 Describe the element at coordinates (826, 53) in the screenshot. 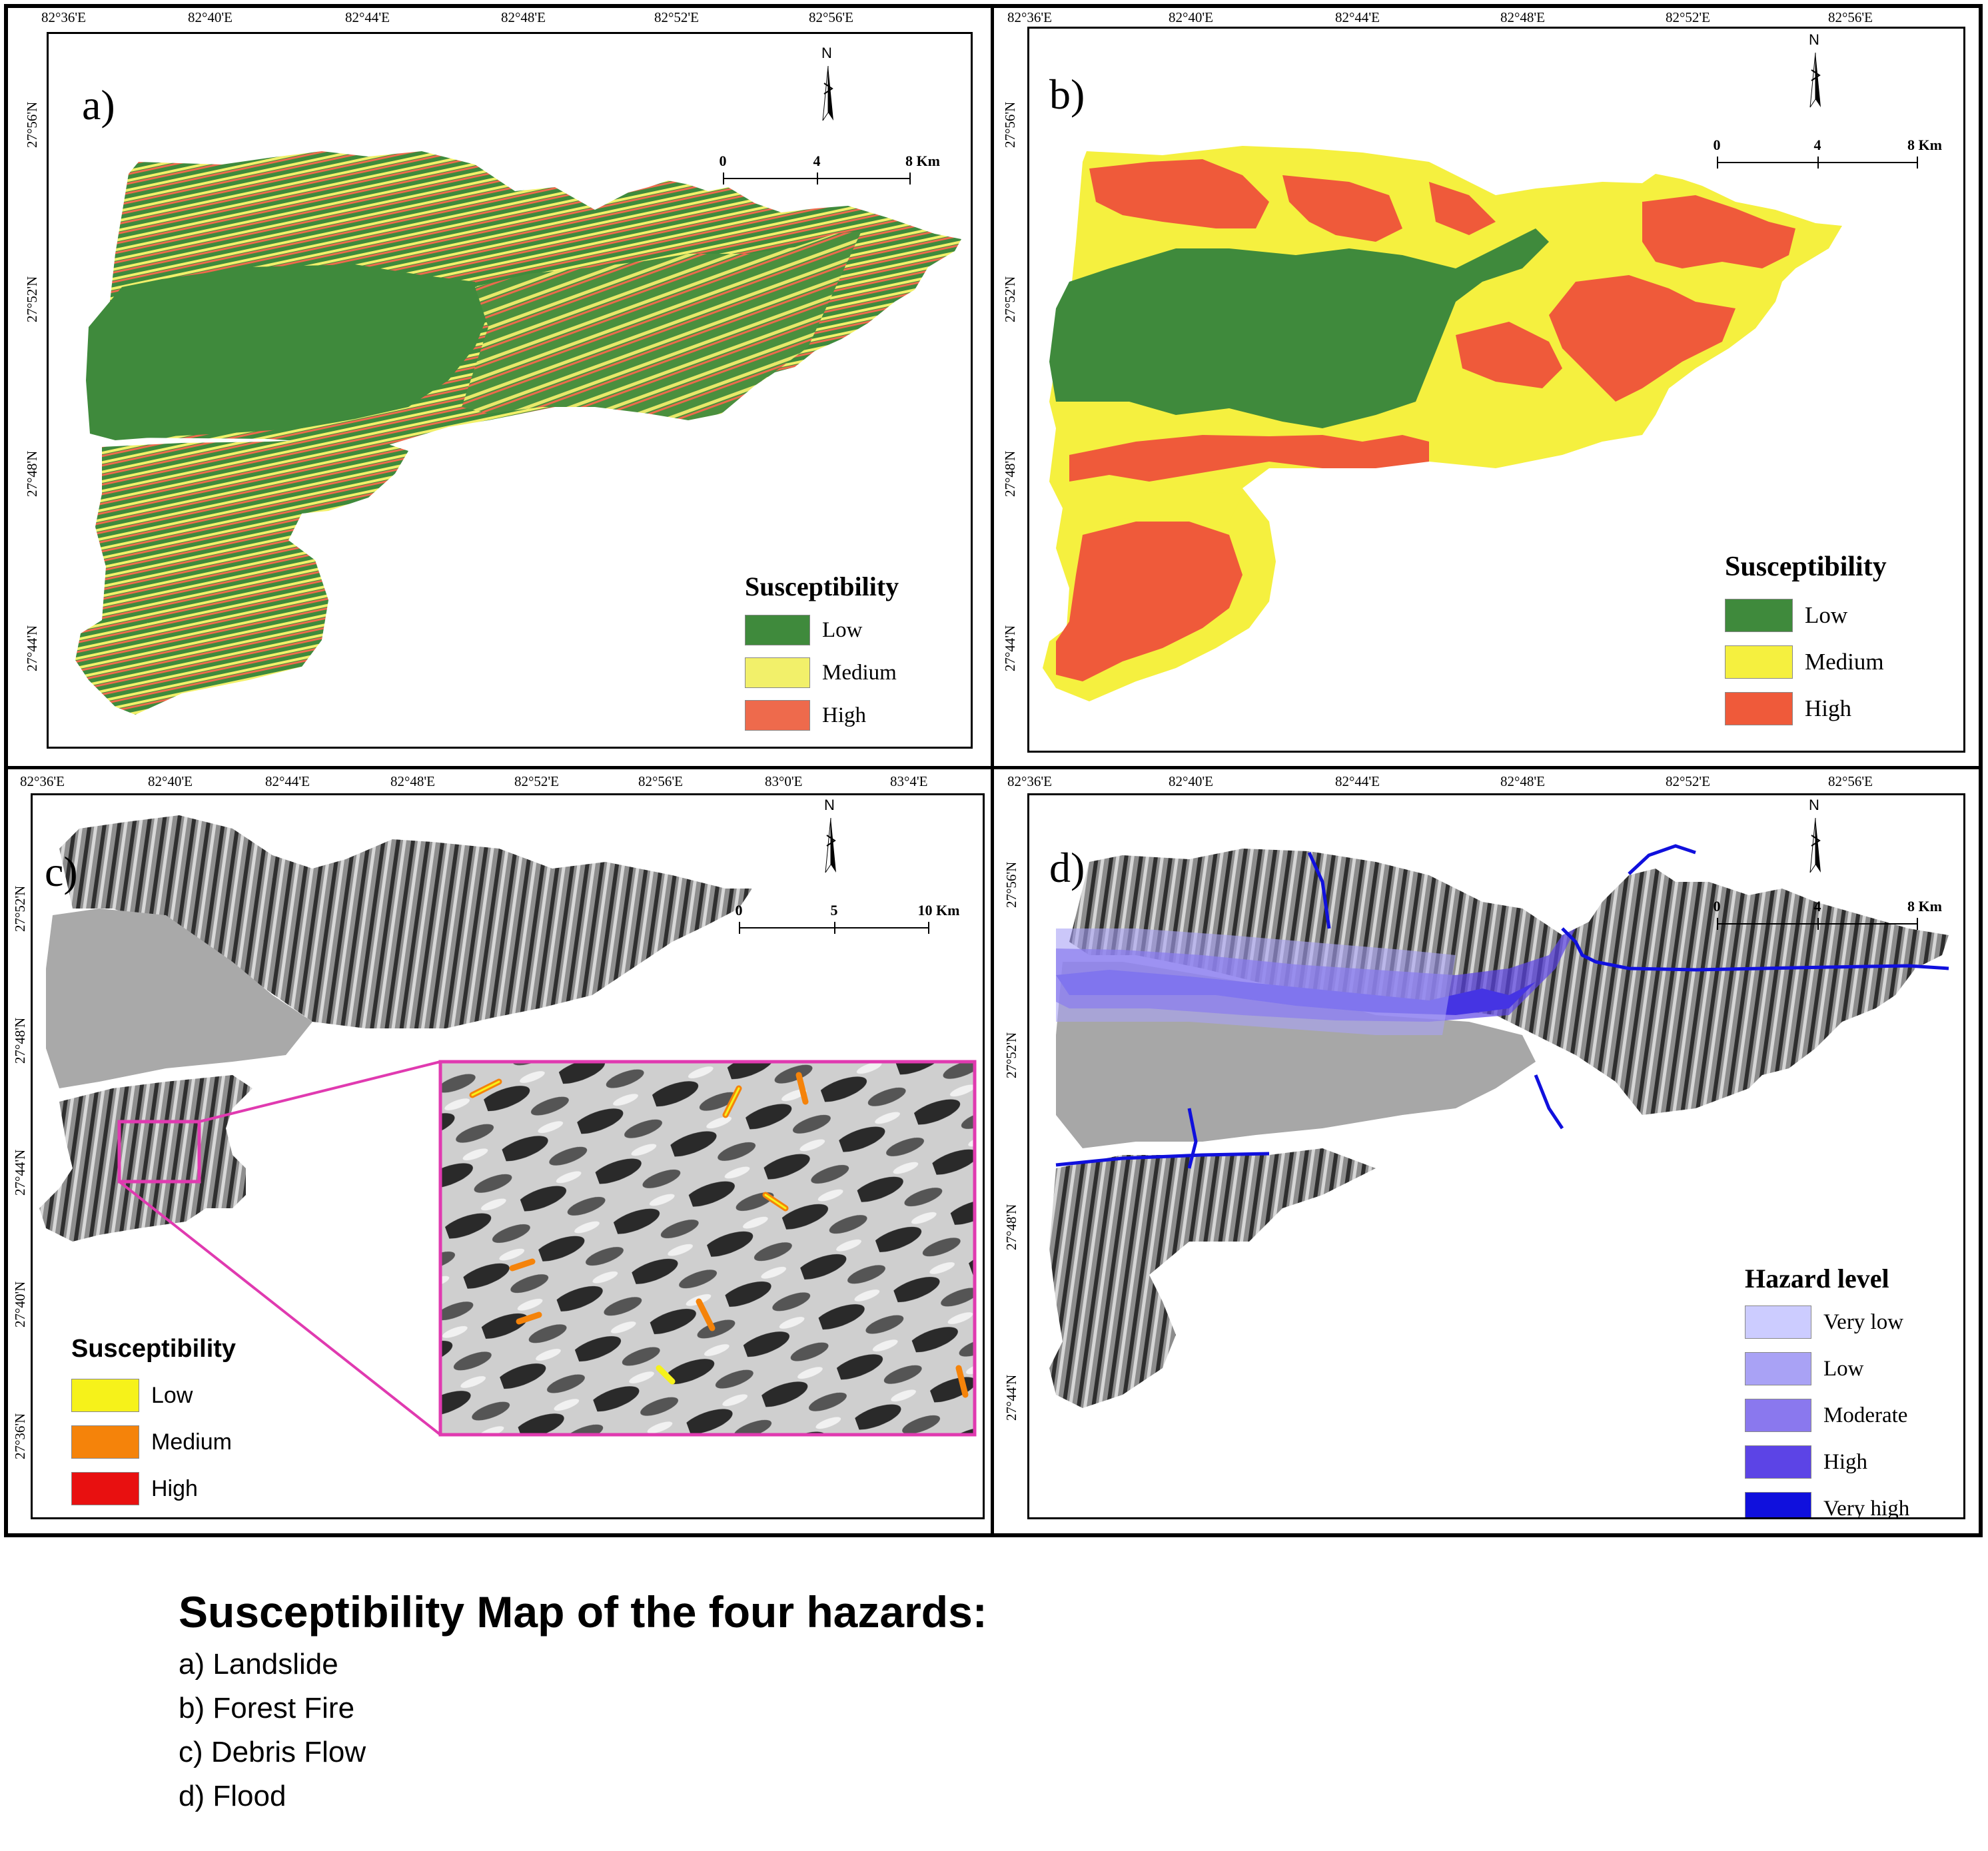

I see `north-label: N` at that location.